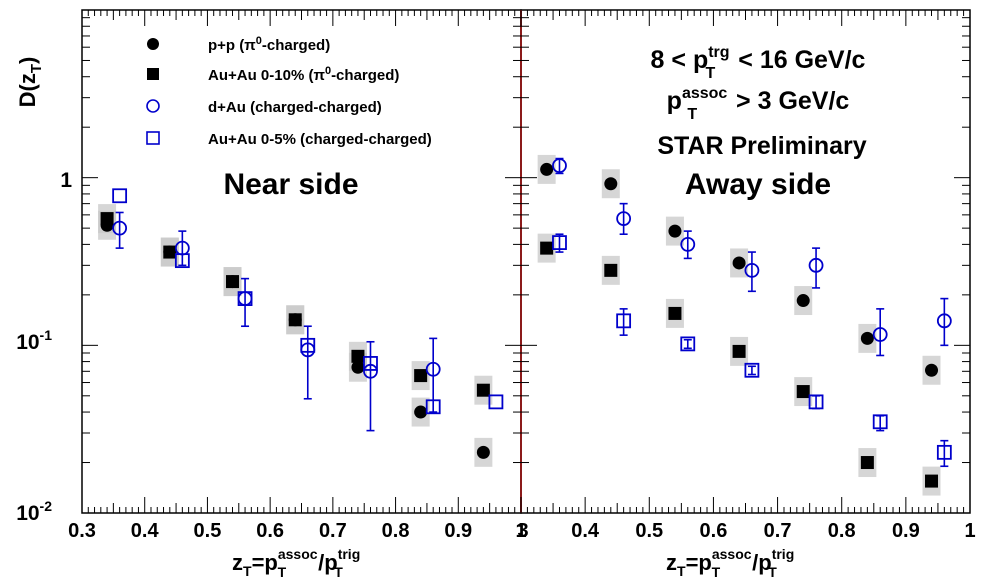 The image size is (982, 585). Describe the element at coordinates (758, 63) in the screenshot. I see `trigger-pt-range: 8 < ptrg T < 16 GeV/c` at that location.